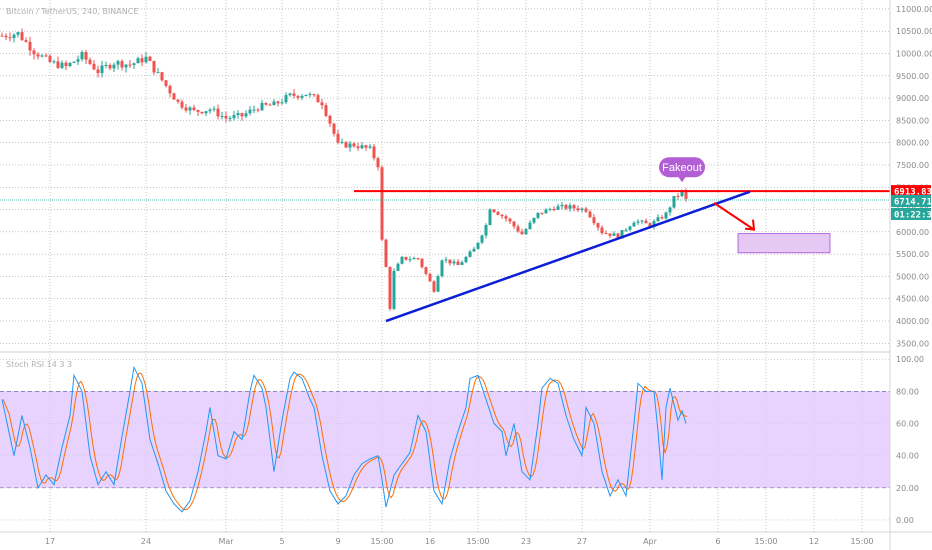  I want to click on price-tick-label: 3500.00, so click(912, 343).